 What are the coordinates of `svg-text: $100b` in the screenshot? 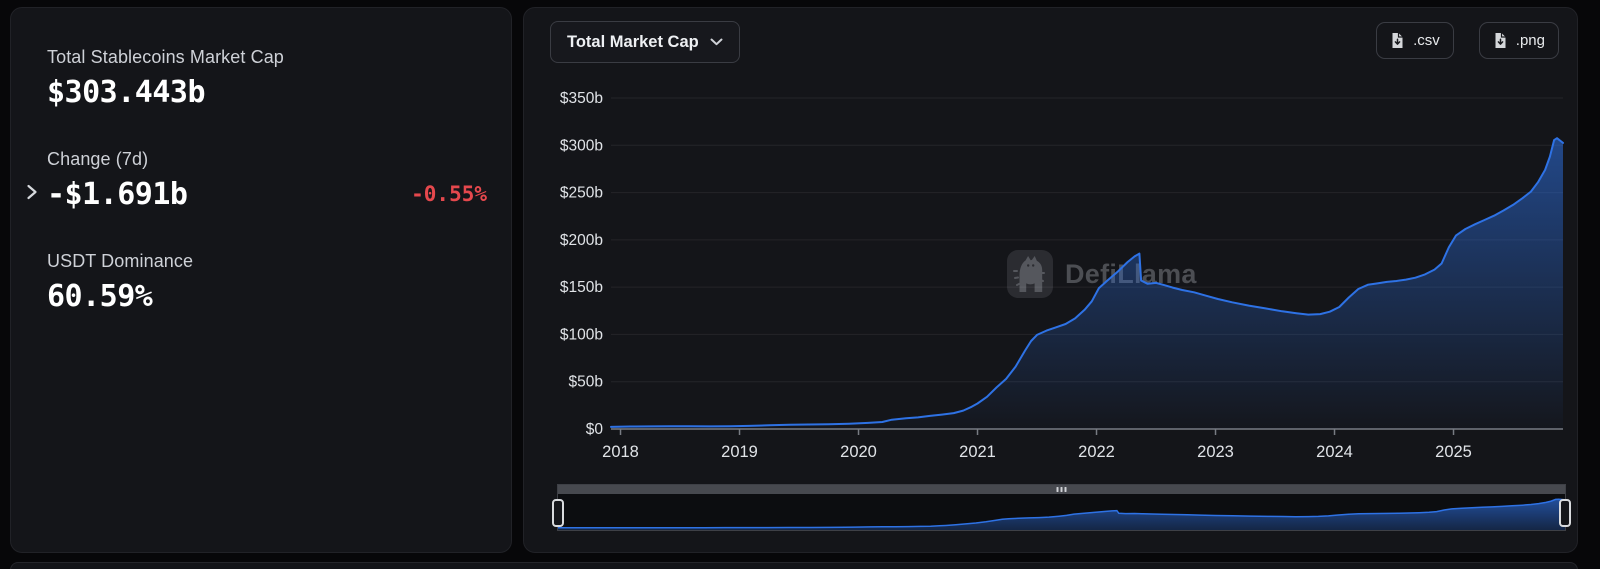 It's located at (581, 334).